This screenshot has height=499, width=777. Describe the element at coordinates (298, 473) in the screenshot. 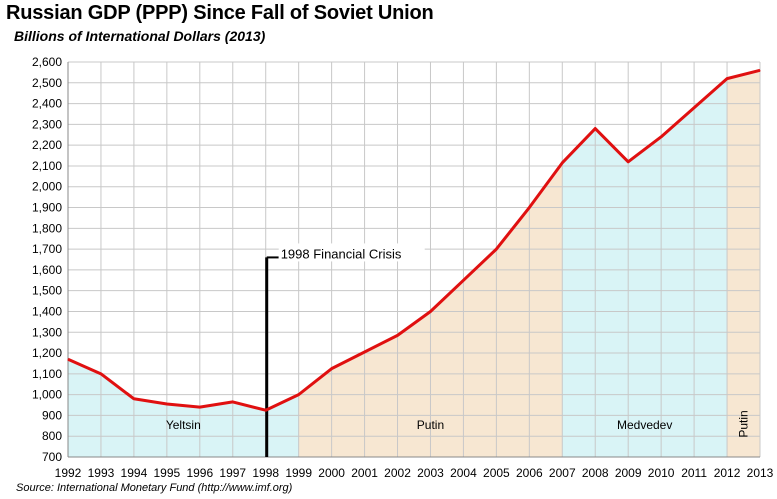

I see `x-tick-label: 1999` at that location.